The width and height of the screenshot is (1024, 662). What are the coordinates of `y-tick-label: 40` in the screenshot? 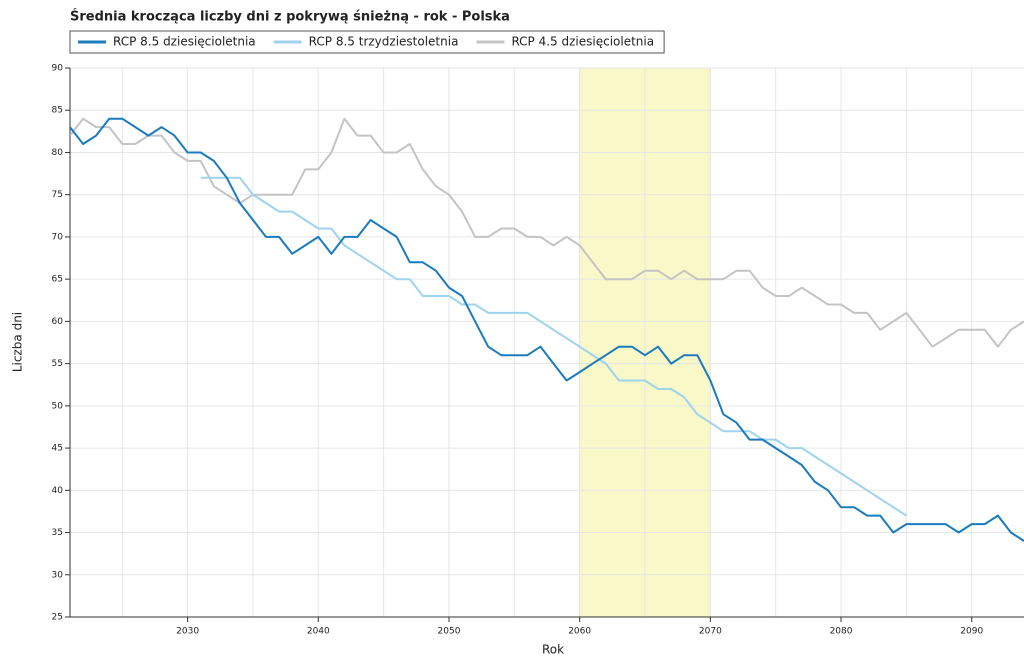 It's located at (58, 491).